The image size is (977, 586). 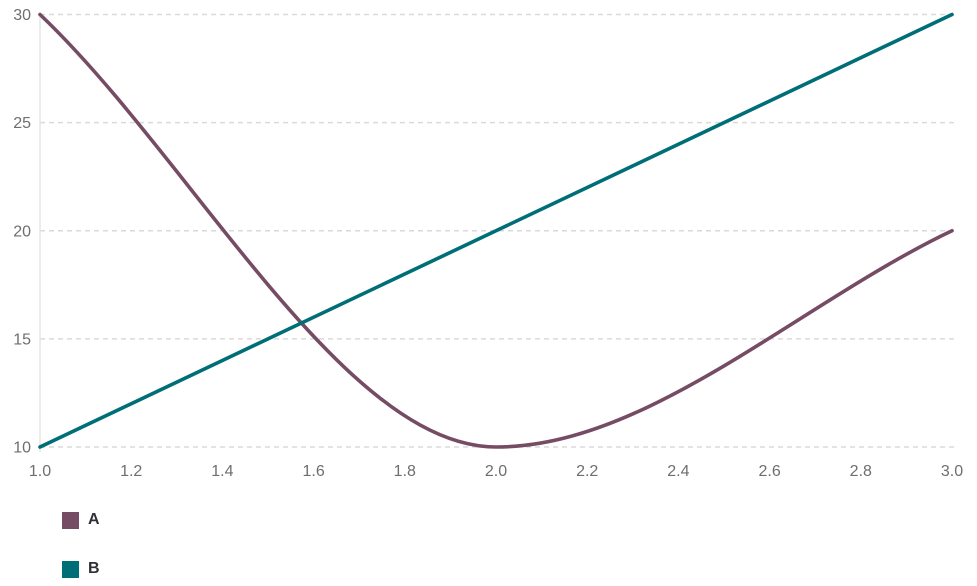 What do you see at coordinates (587, 471) in the screenshot?
I see `x-tick-label: 2.2` at bounding box center [587, 471].